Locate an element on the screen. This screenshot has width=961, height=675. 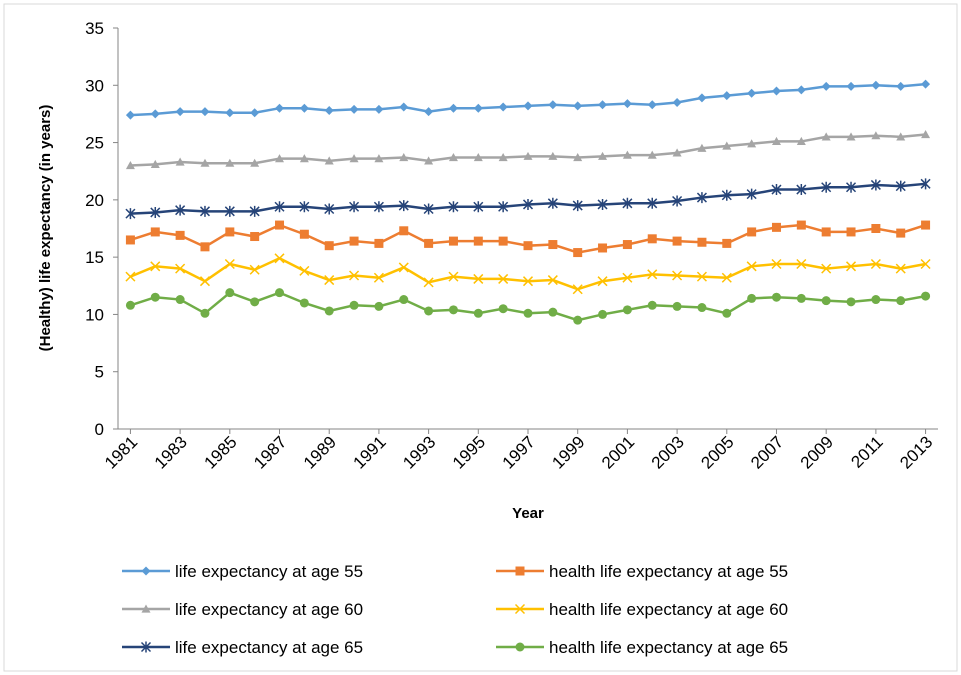
legend-item: life expectancy at age 60 is located at coordinates (242, 609).